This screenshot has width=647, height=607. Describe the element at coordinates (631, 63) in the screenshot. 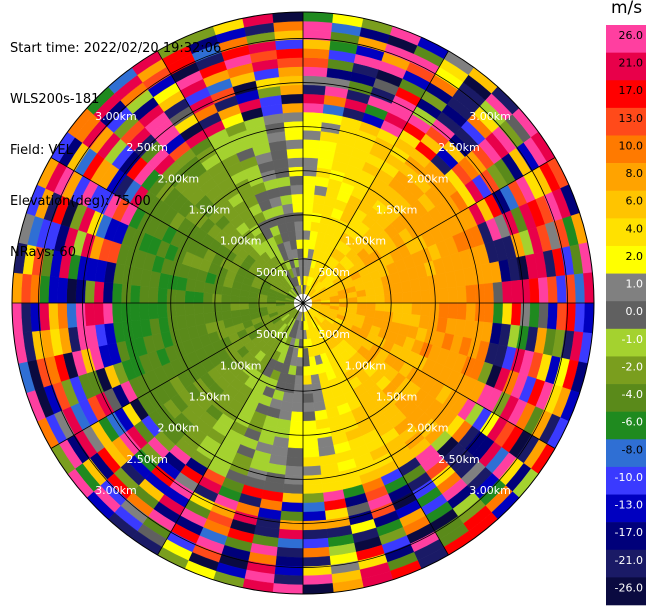

I see `colorbar-tick-label: 21.0` at that location.